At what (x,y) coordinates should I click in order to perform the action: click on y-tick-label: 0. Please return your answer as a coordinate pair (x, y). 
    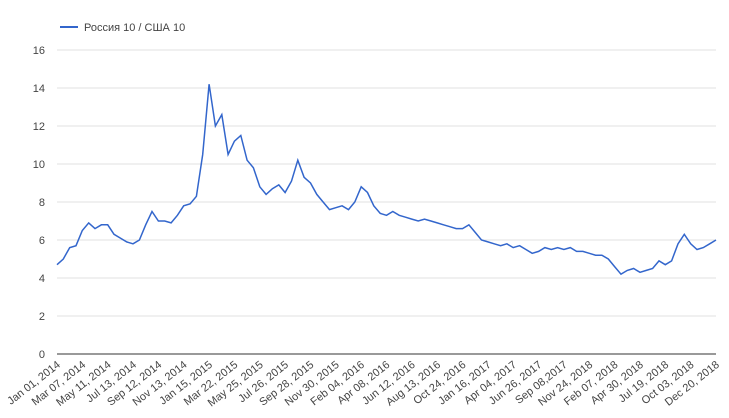
    Looking at the image, I should click on (42, 355).